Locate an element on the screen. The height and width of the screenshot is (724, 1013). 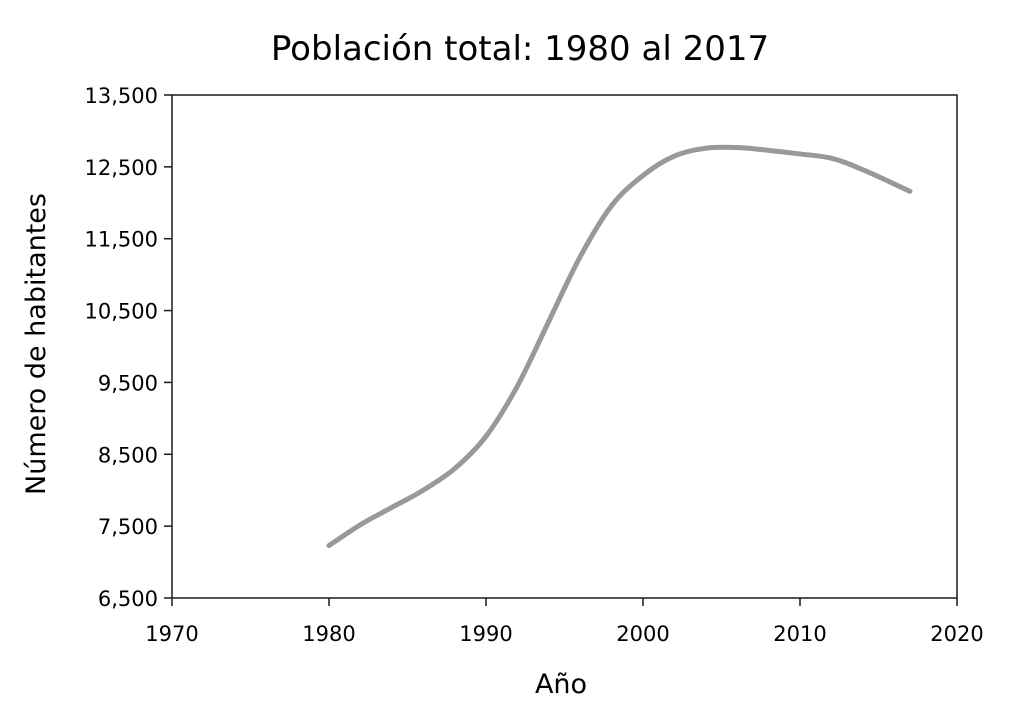
x-tick-label: 2020 is located at coordinates (956, 634).